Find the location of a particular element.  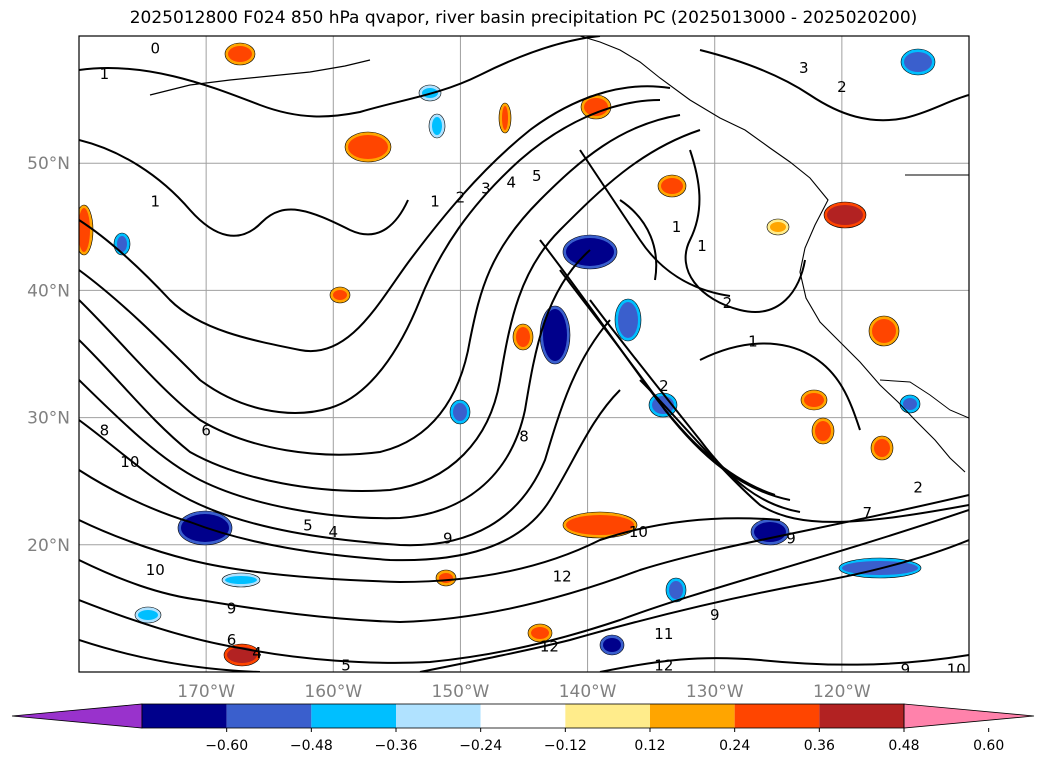

contour-label-36: 2 is located at coordinates (918, 488).